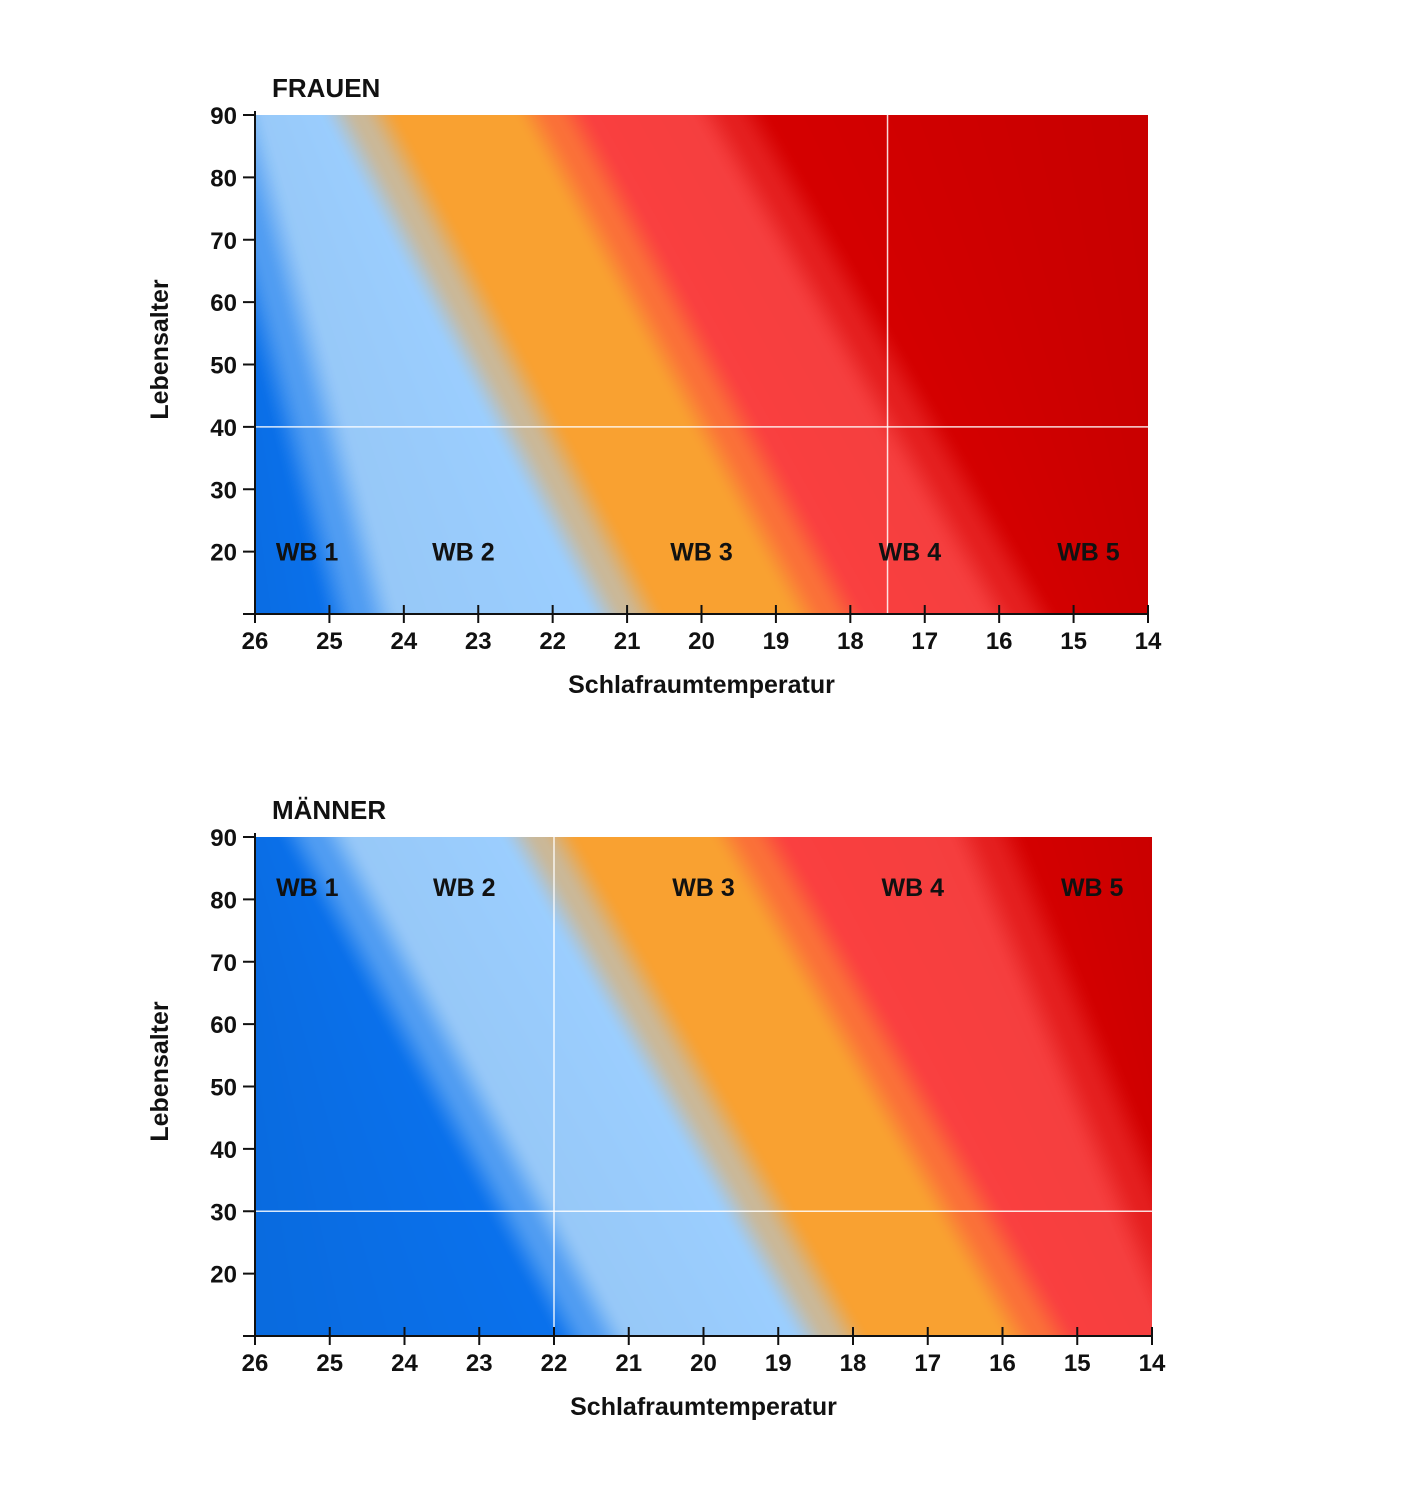  What do you see at coordinates (329, 810) in the screenshot?
I see `chart-title: MÄNNER` at bounding box center [329, 810].